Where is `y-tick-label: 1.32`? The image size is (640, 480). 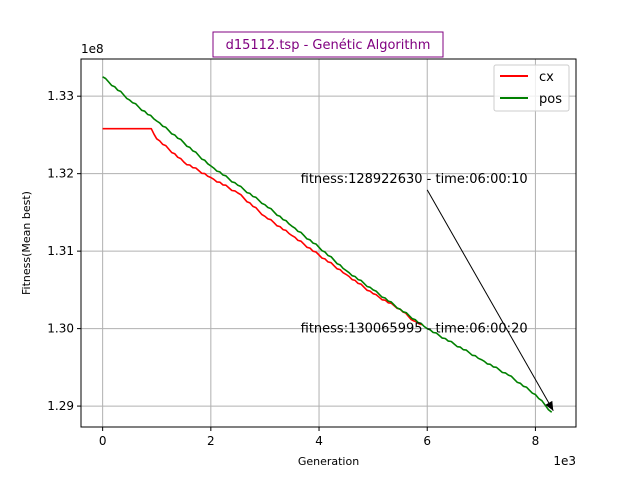
y-tick-label: 1.32 is located at coordinates (60, 174).